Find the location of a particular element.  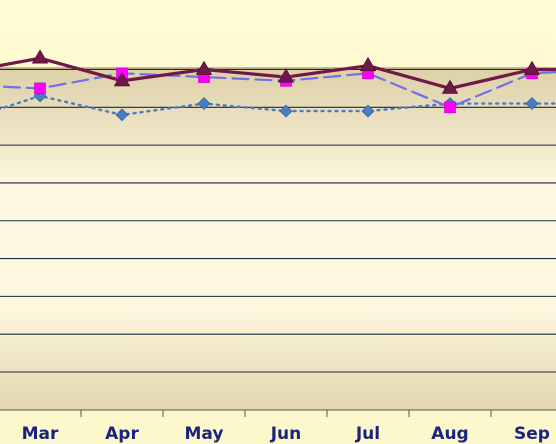

x-tick-label: Mar is located at coordinates (40, 434).